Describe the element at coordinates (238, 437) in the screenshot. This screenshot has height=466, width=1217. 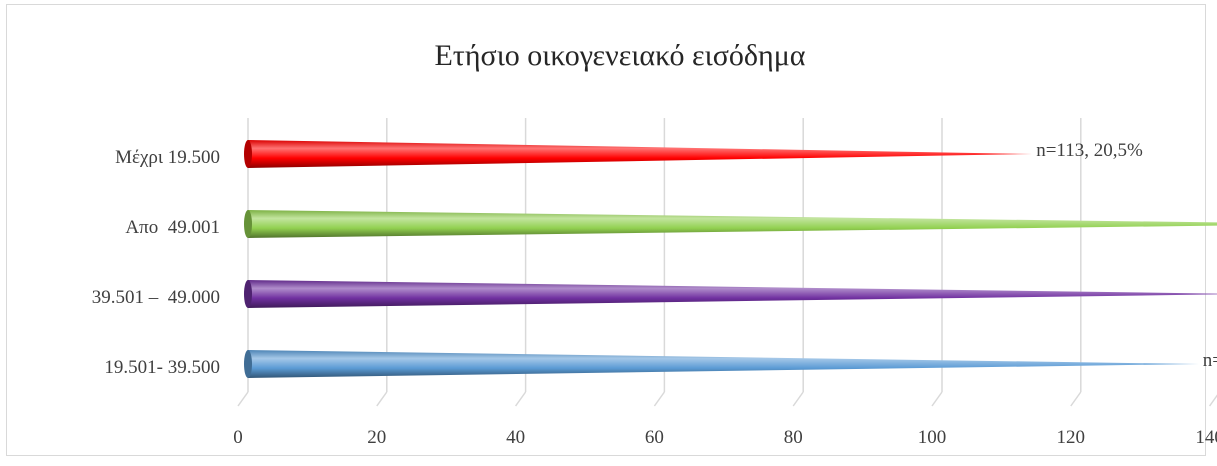
I see `x-tick-label: 0` at that location.